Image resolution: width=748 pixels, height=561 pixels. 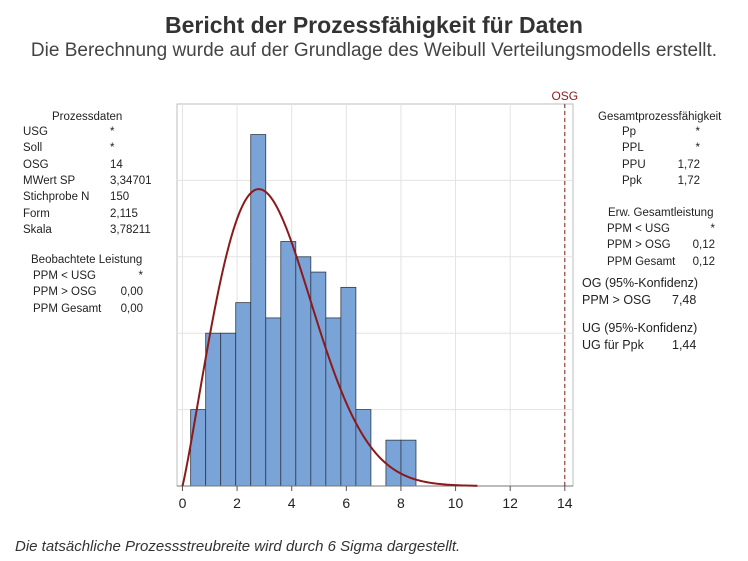 What do you see at coordinates (183, 503) in the screenshot?
I see `x-tick-label: 0` at bounding box center [183, 503].